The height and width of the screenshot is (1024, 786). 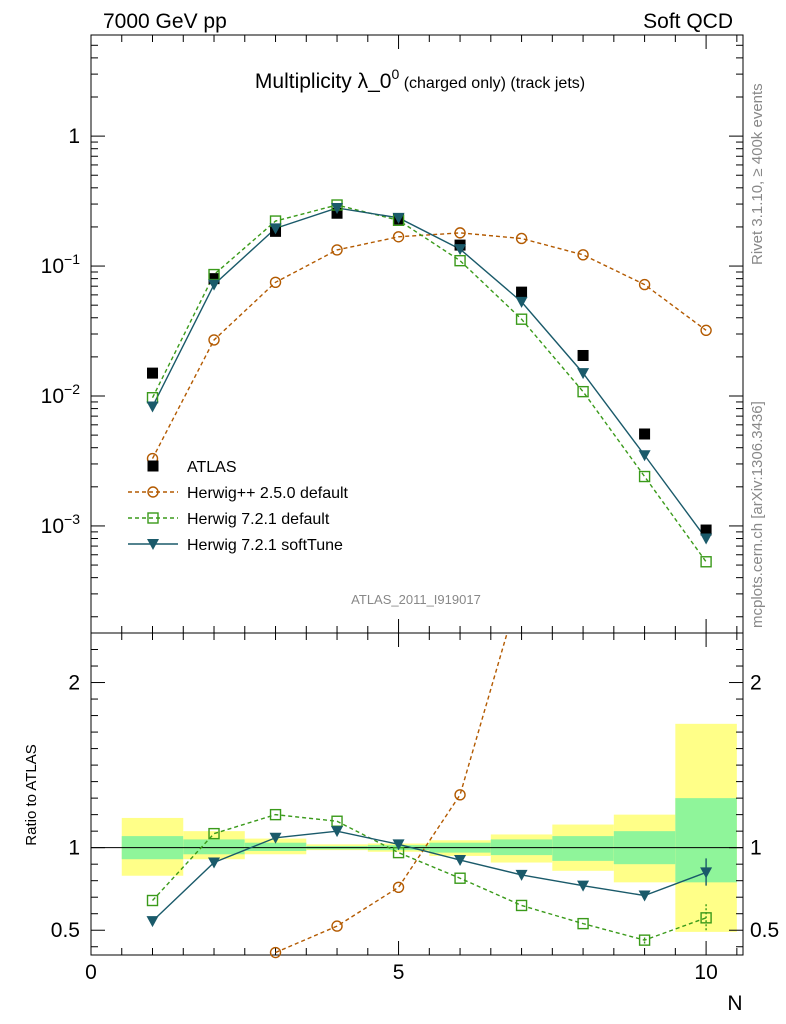 What do you see at coordinates (492, 83) in the screenshot?
I see `plot-title-note: (charged only) (track jets)` at bounding box center [492, 83].